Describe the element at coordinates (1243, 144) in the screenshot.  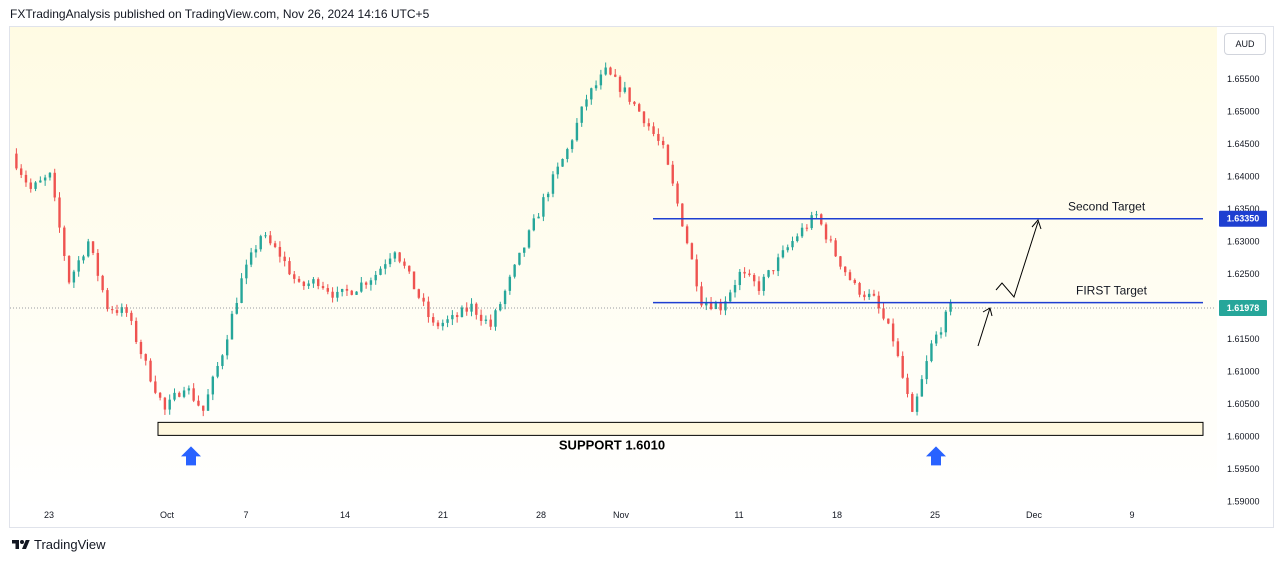
I see `price-tick-label: 1.64500` at that location.